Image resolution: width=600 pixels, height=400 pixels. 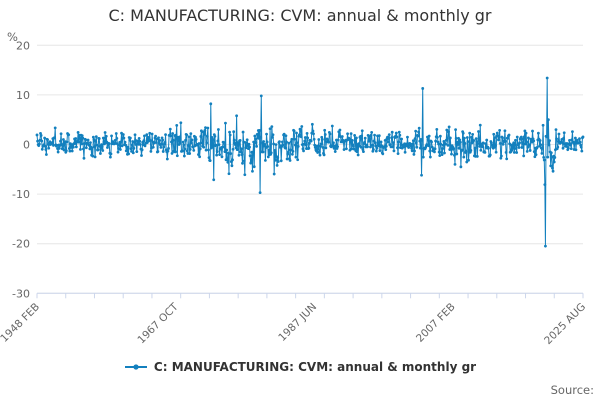 I want to click on source-credit: Source:, so click(x=572, y=390).